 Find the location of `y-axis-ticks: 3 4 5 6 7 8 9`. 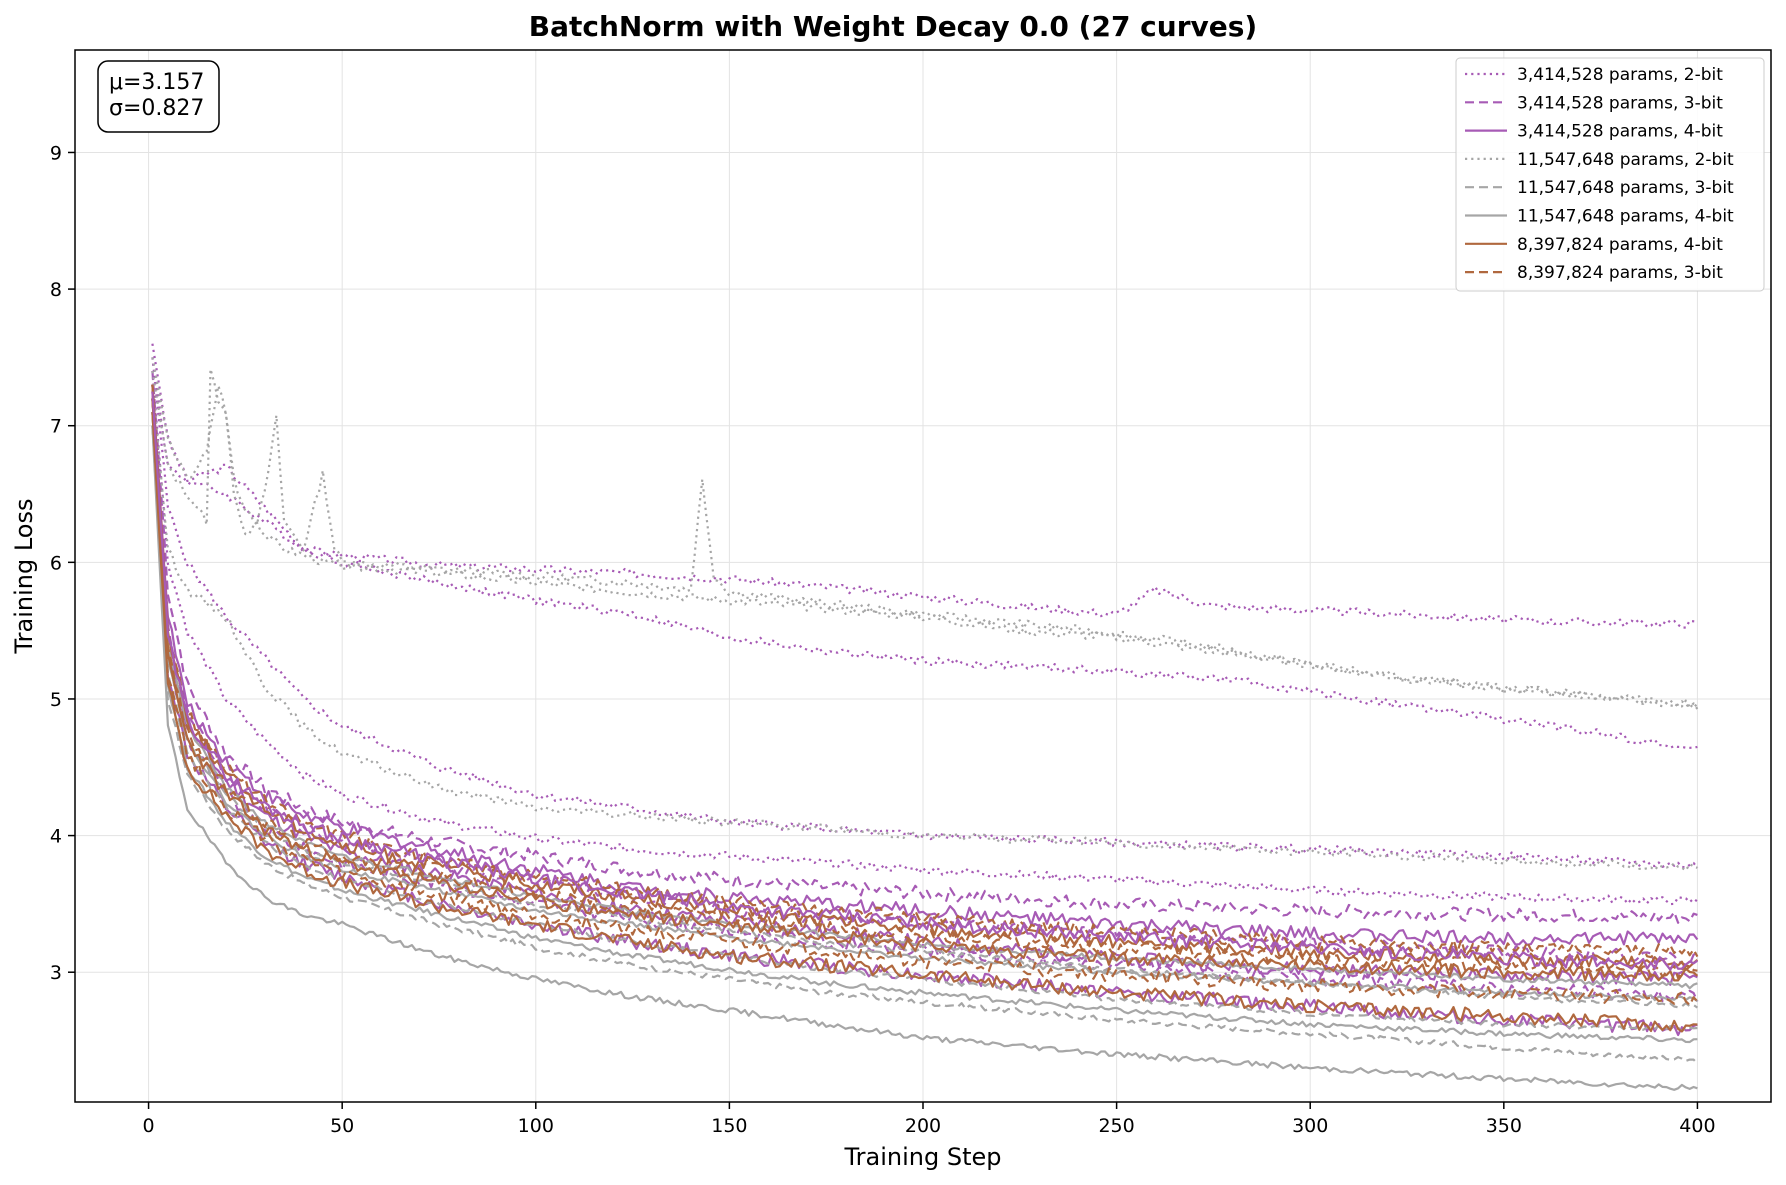

y-axis-ticks: 3 4 5 6 7 8 9 is located at coordinates (62, 563).